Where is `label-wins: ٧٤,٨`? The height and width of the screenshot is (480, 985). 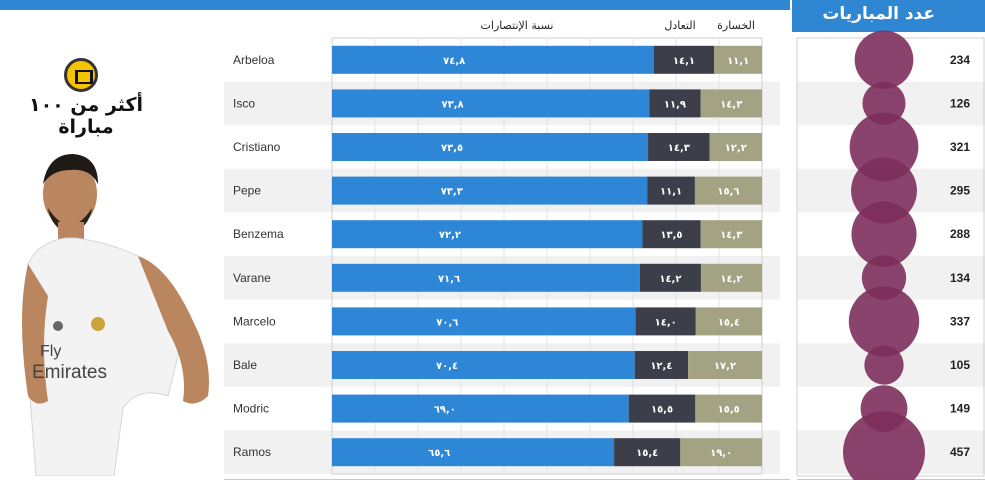 label-wins: ٧٤,٨ is located at coordinates (454, 61).